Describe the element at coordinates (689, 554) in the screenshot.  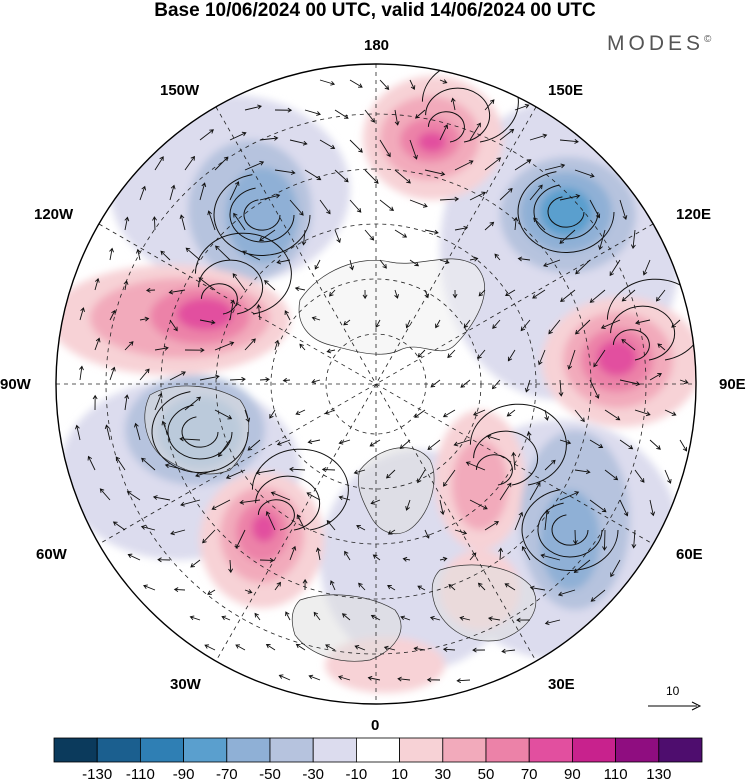
I see `lon-label-60e: 60E` at that location.